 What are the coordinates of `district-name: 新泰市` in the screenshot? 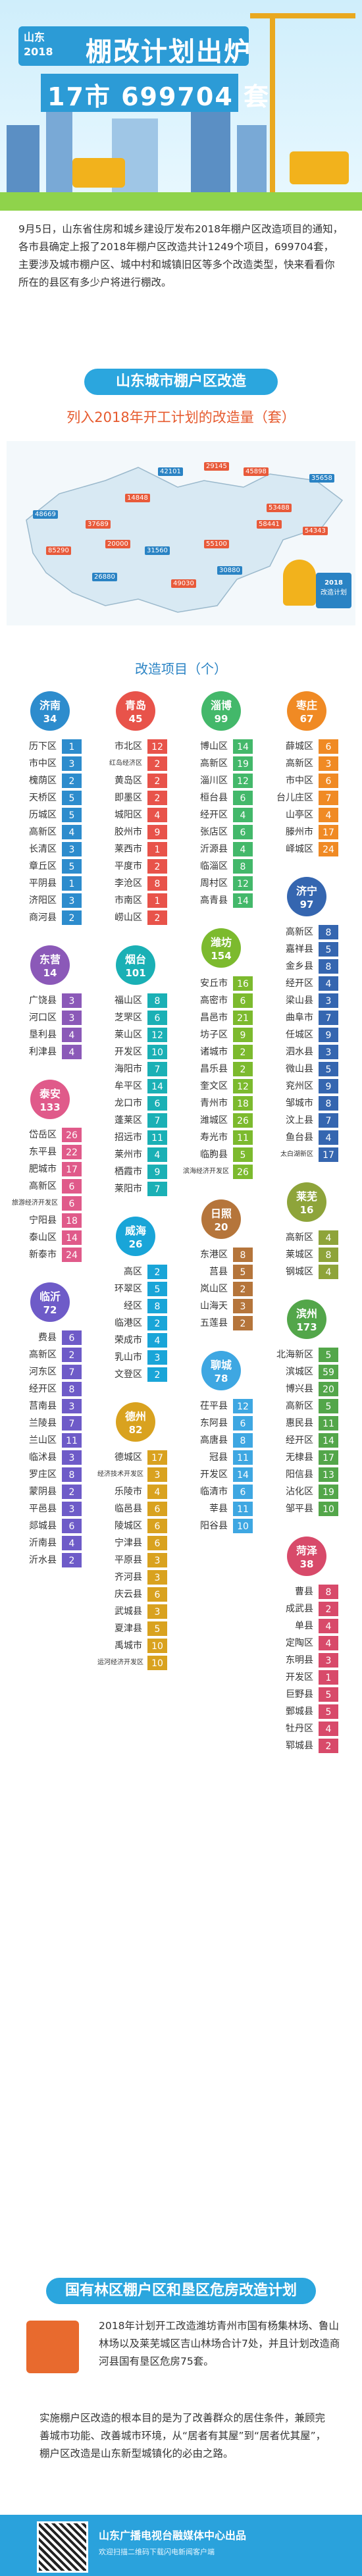 It's located at (43, 1254).